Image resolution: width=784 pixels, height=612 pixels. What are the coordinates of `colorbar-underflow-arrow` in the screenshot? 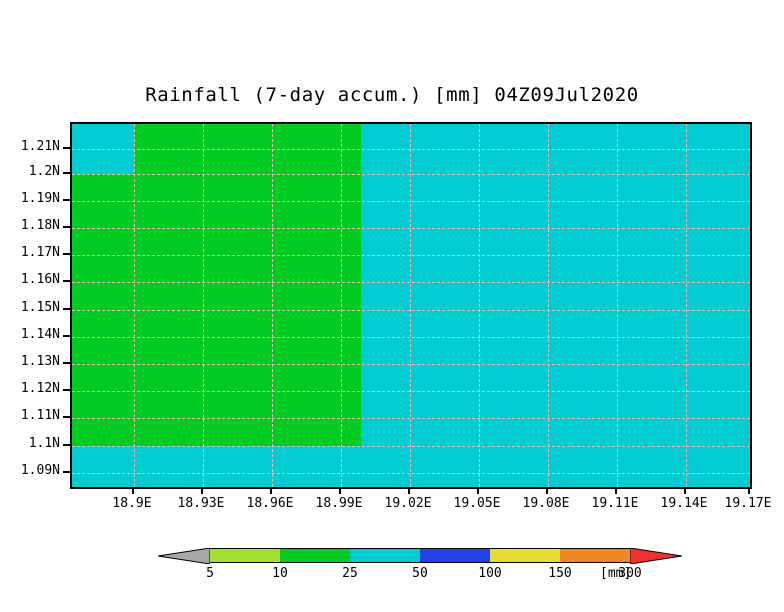 It's located at (184, 556).